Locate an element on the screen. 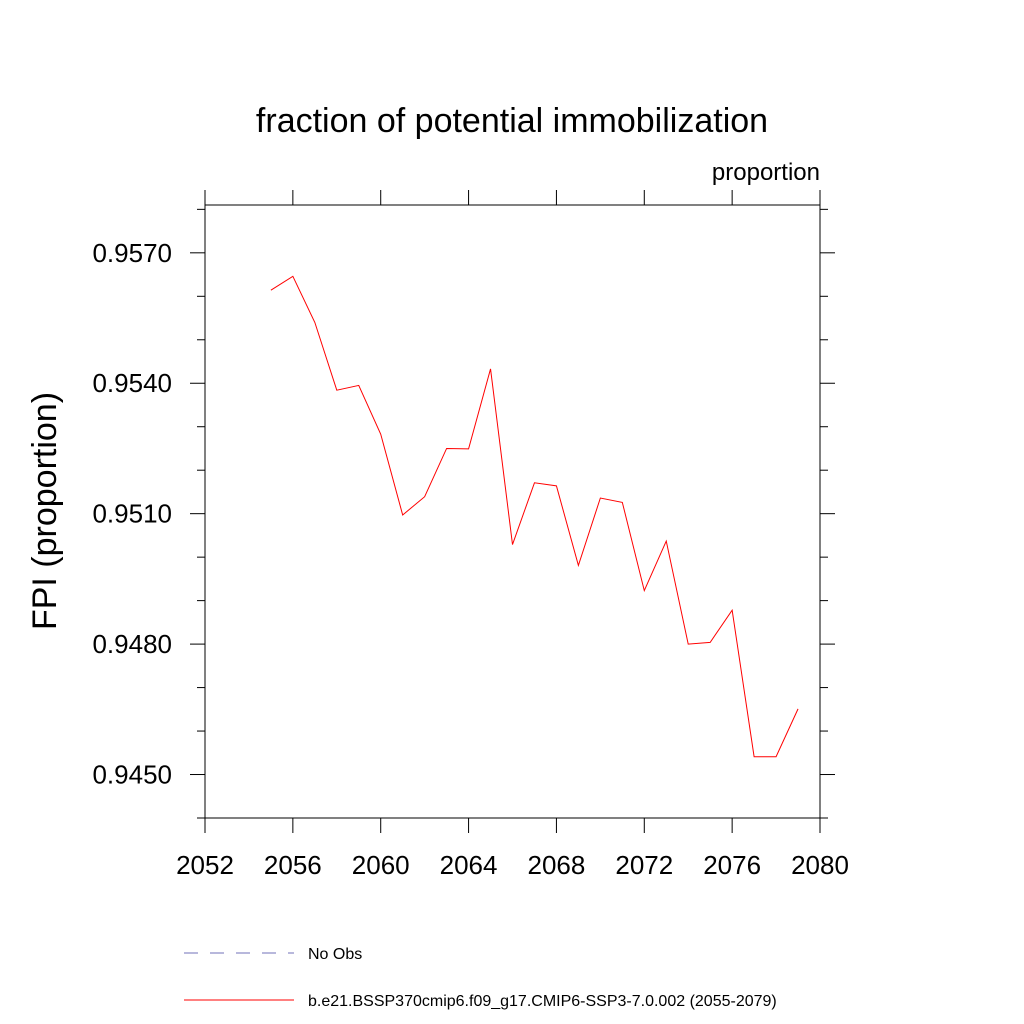  y-tick-label: 0.9540 is located at coordinates (132, 383).